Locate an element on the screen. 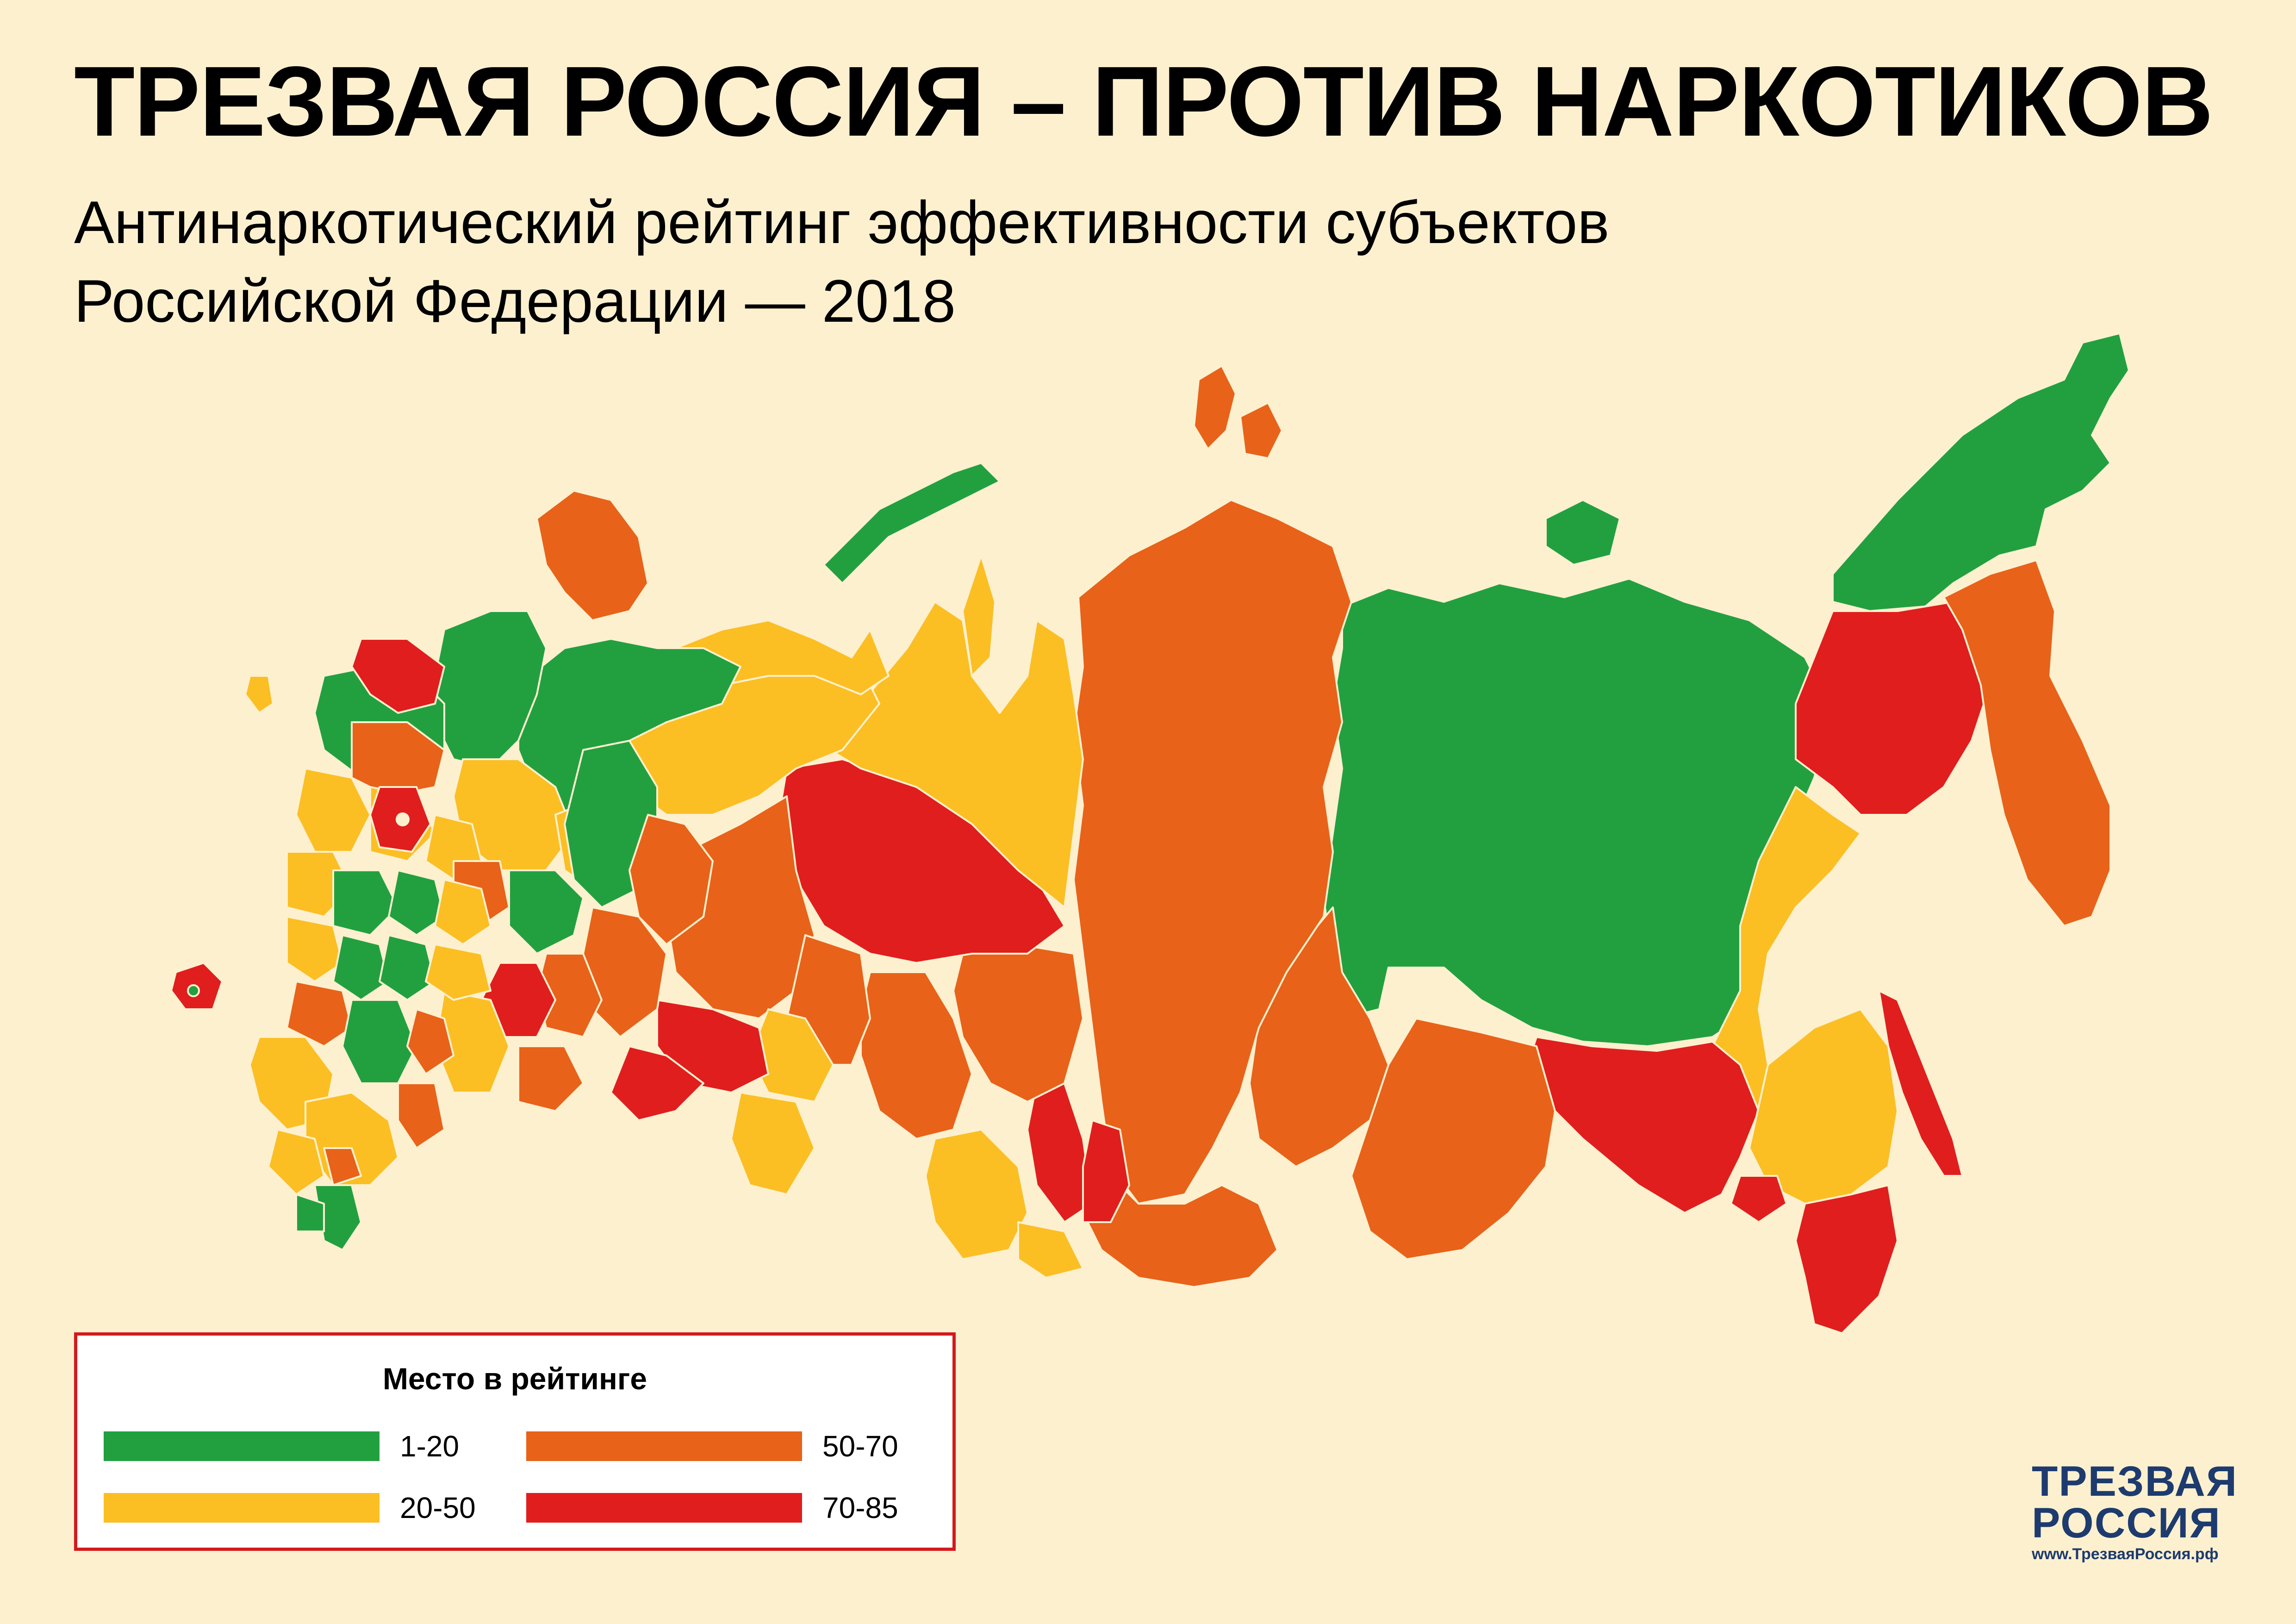  region-omsk-south is located at coordinates (1050, 1250).